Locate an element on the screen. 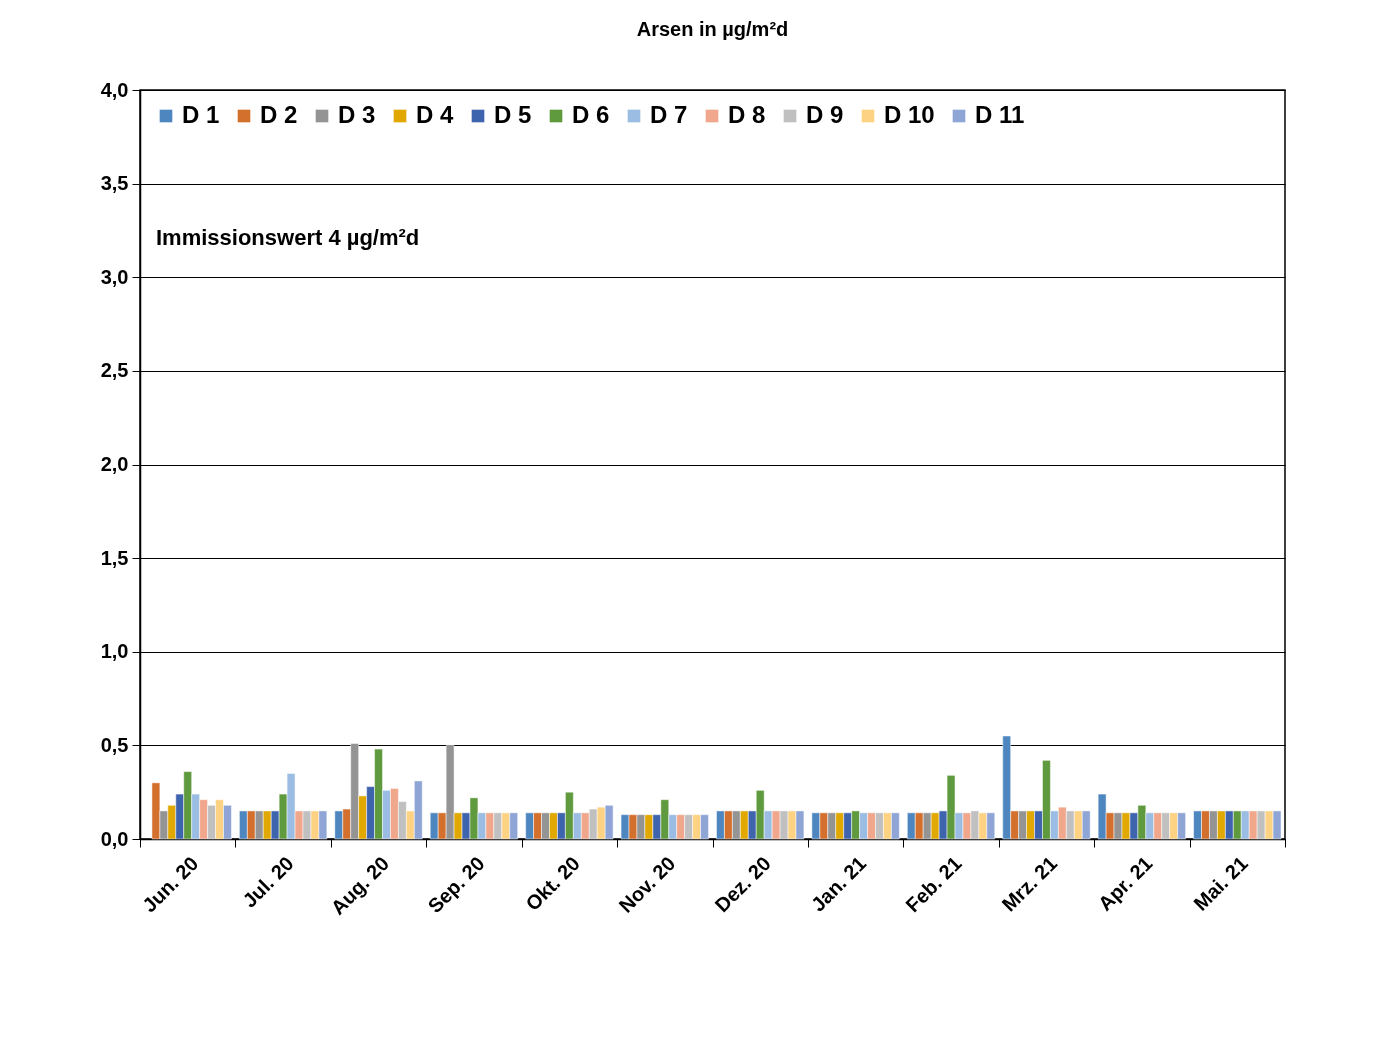 This screenshot has height=1042, width=1389. x-tick-label: Mai. 21 is located at coordinates (1220, 883).